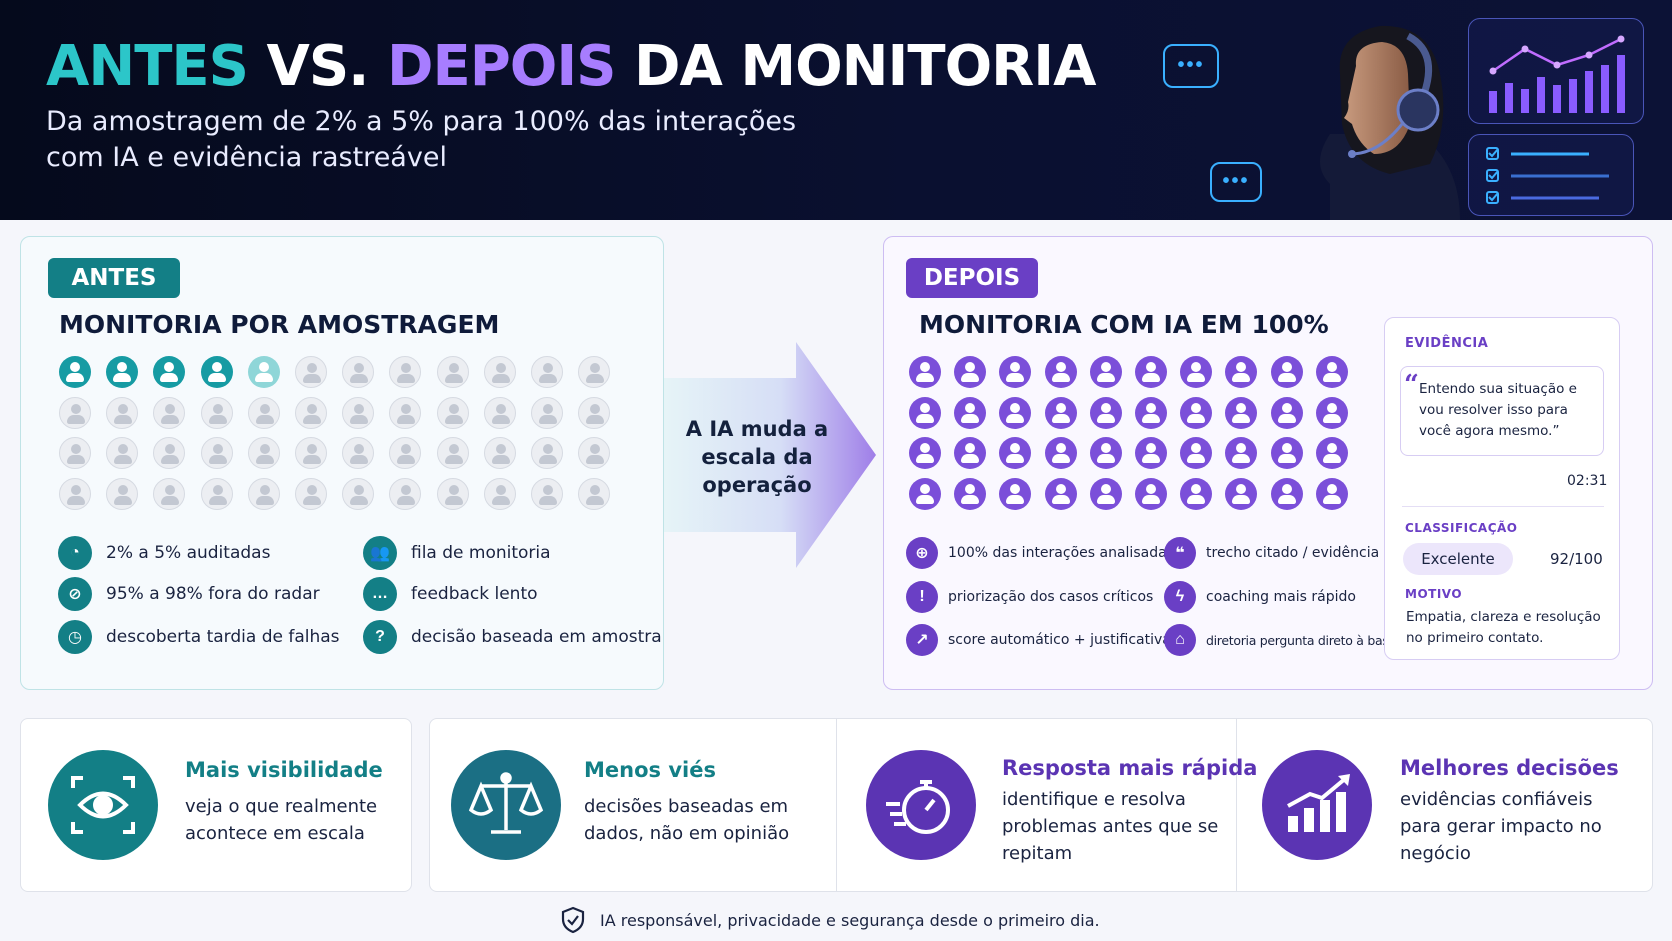 The height and width of the screenshot is (941, 1672). What do you see at coordinates (573, 920) in the screenshot?
I see `shield-check-icon` at bounding box center [573, 920].